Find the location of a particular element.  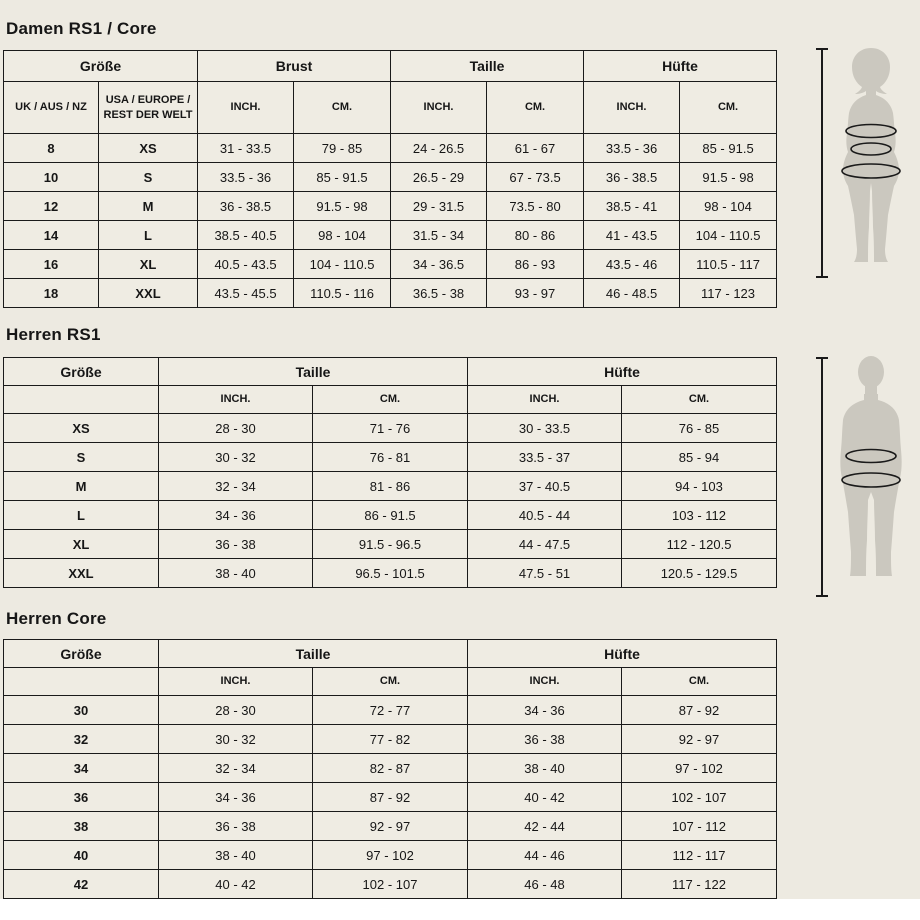

column-group-header: Größe is located at coordinates (81, 653).